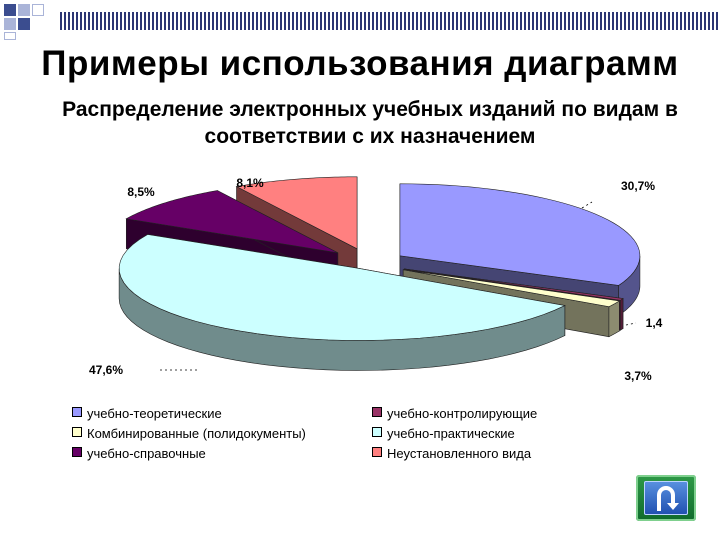 Image resolution: width=720 pixels, height=540 pixels. I want to click on legend-item: Комбинированные (полидокументы), so click(189, 433).